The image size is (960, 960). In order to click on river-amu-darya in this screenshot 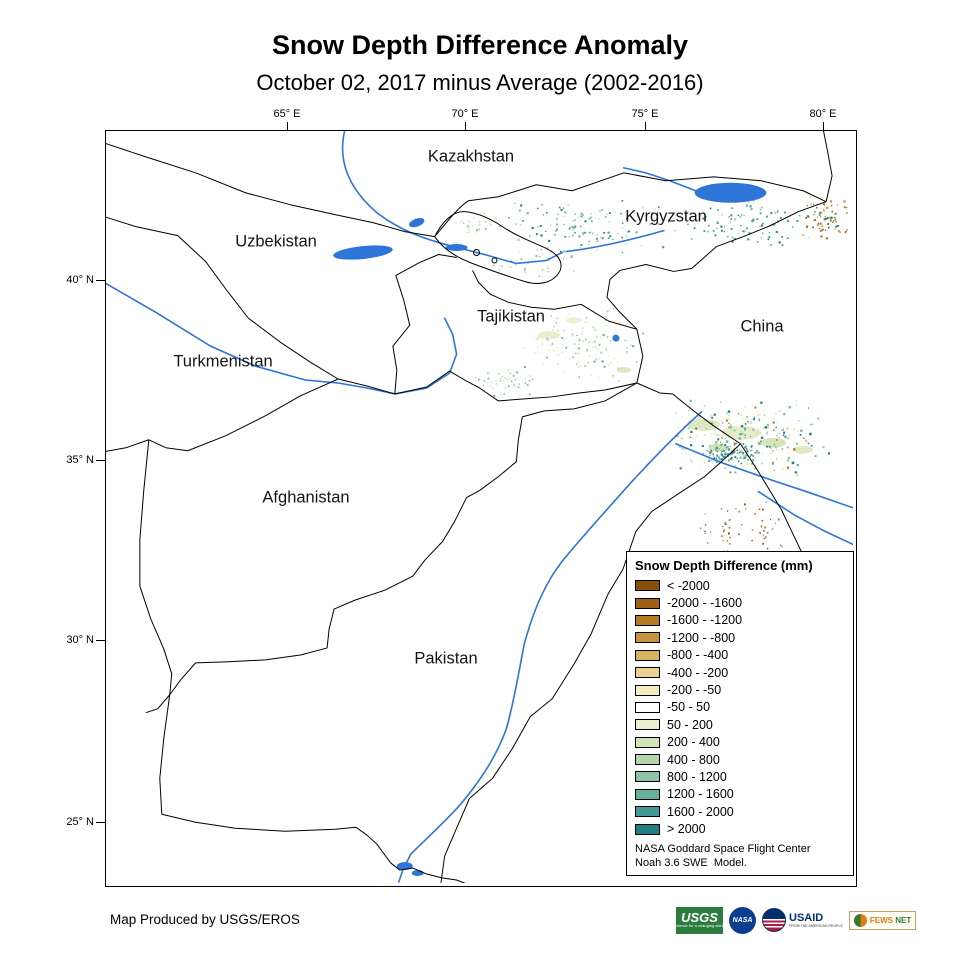, I will do `click(278, 338)`.